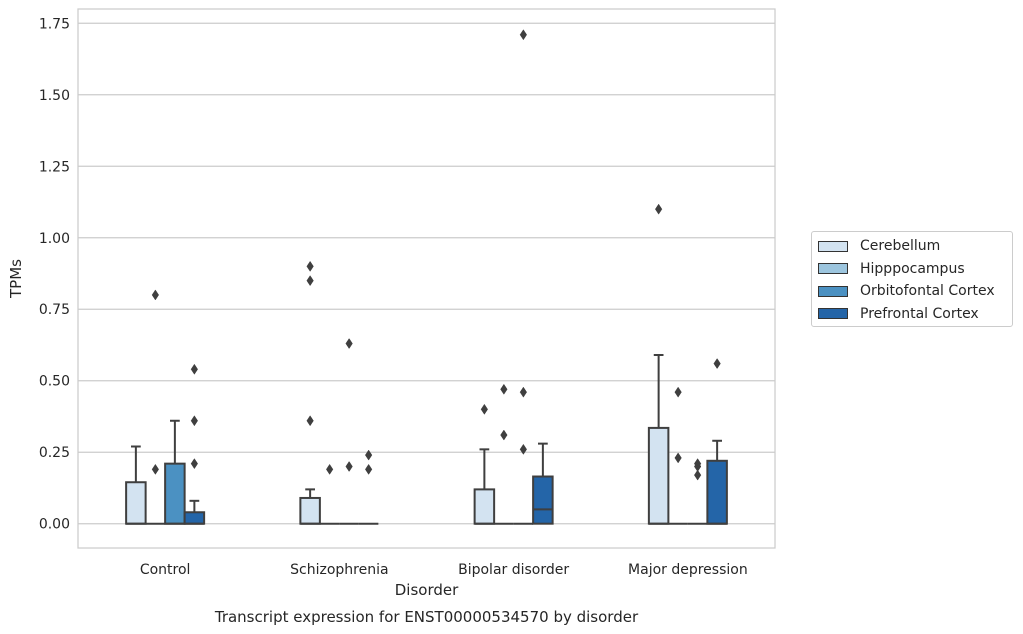  I want to click on legend-item: Hipppocampus, so click(912, 269).